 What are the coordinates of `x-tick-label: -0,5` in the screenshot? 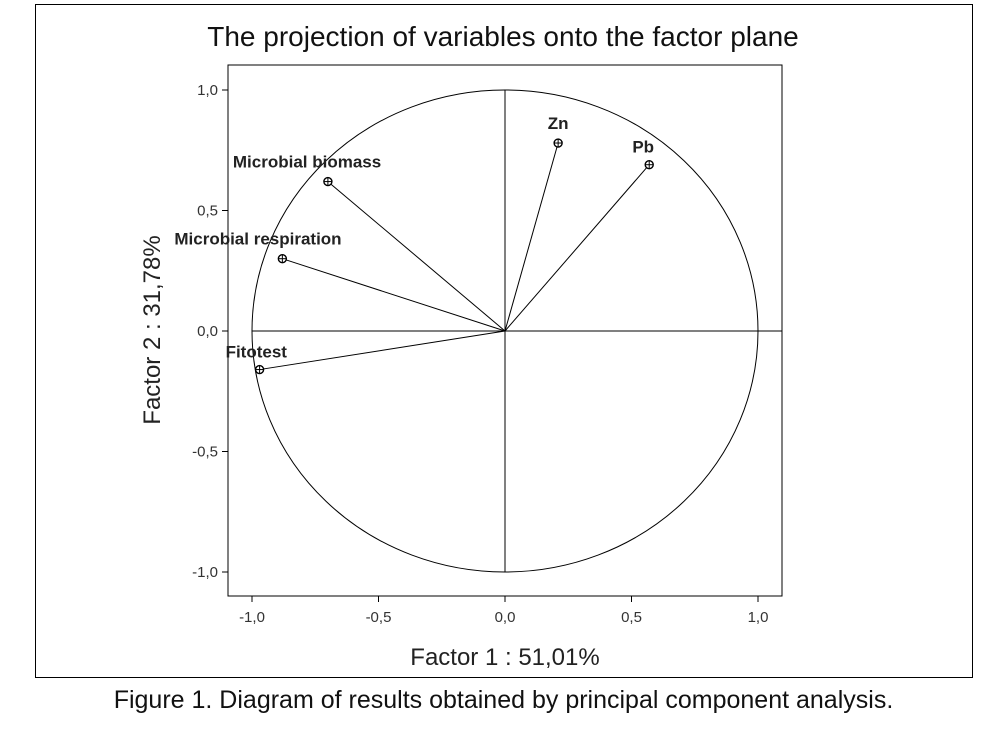 It's located at (379, 617).